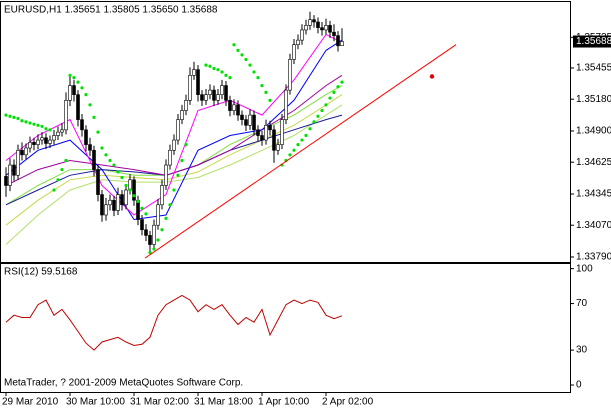 This screenshot has height=409, width=611. What do you see at coordinates (348, 402) in the screenshot?
I see `x-tick-label: 2 Apr 02:00` at bounding box center [348, 402].